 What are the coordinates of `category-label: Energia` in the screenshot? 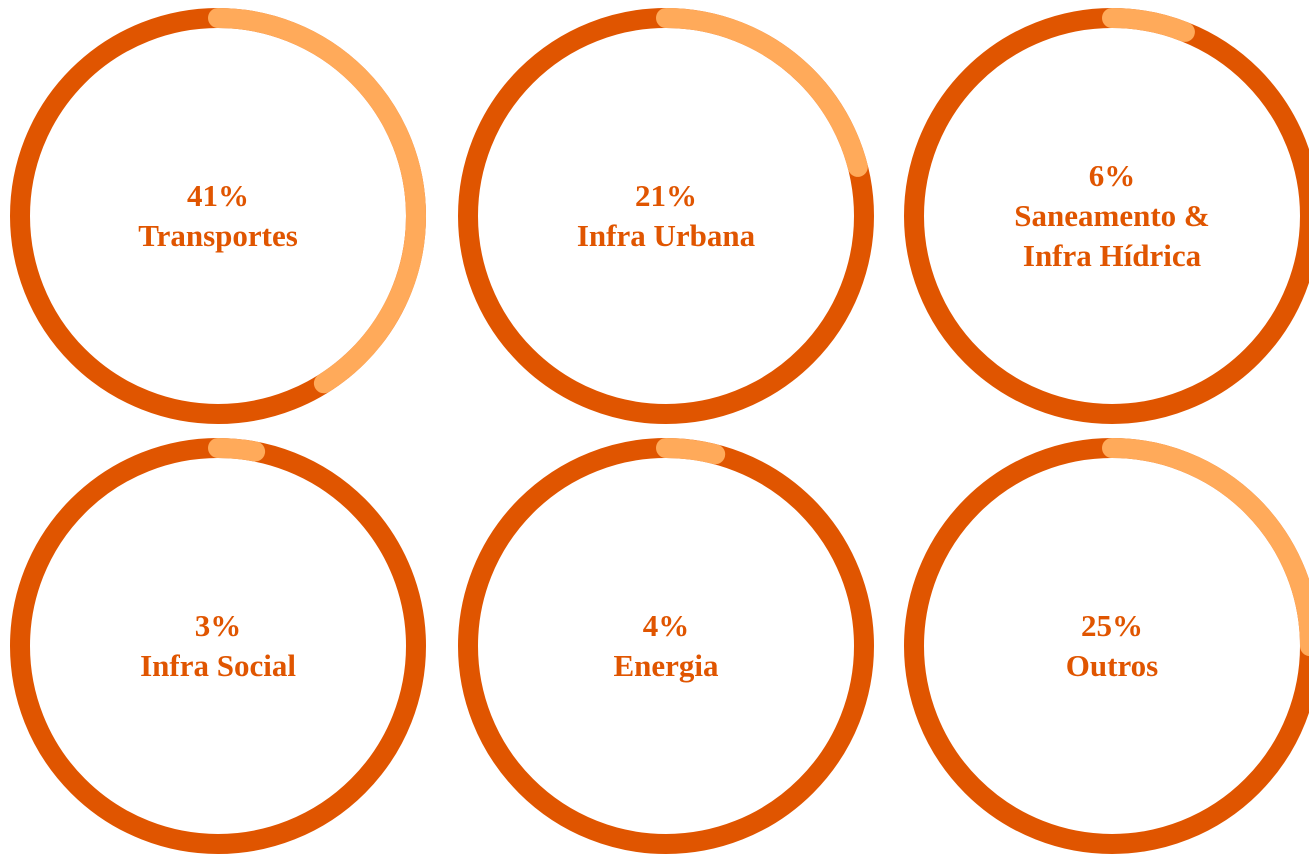 It's located at (666, 665).